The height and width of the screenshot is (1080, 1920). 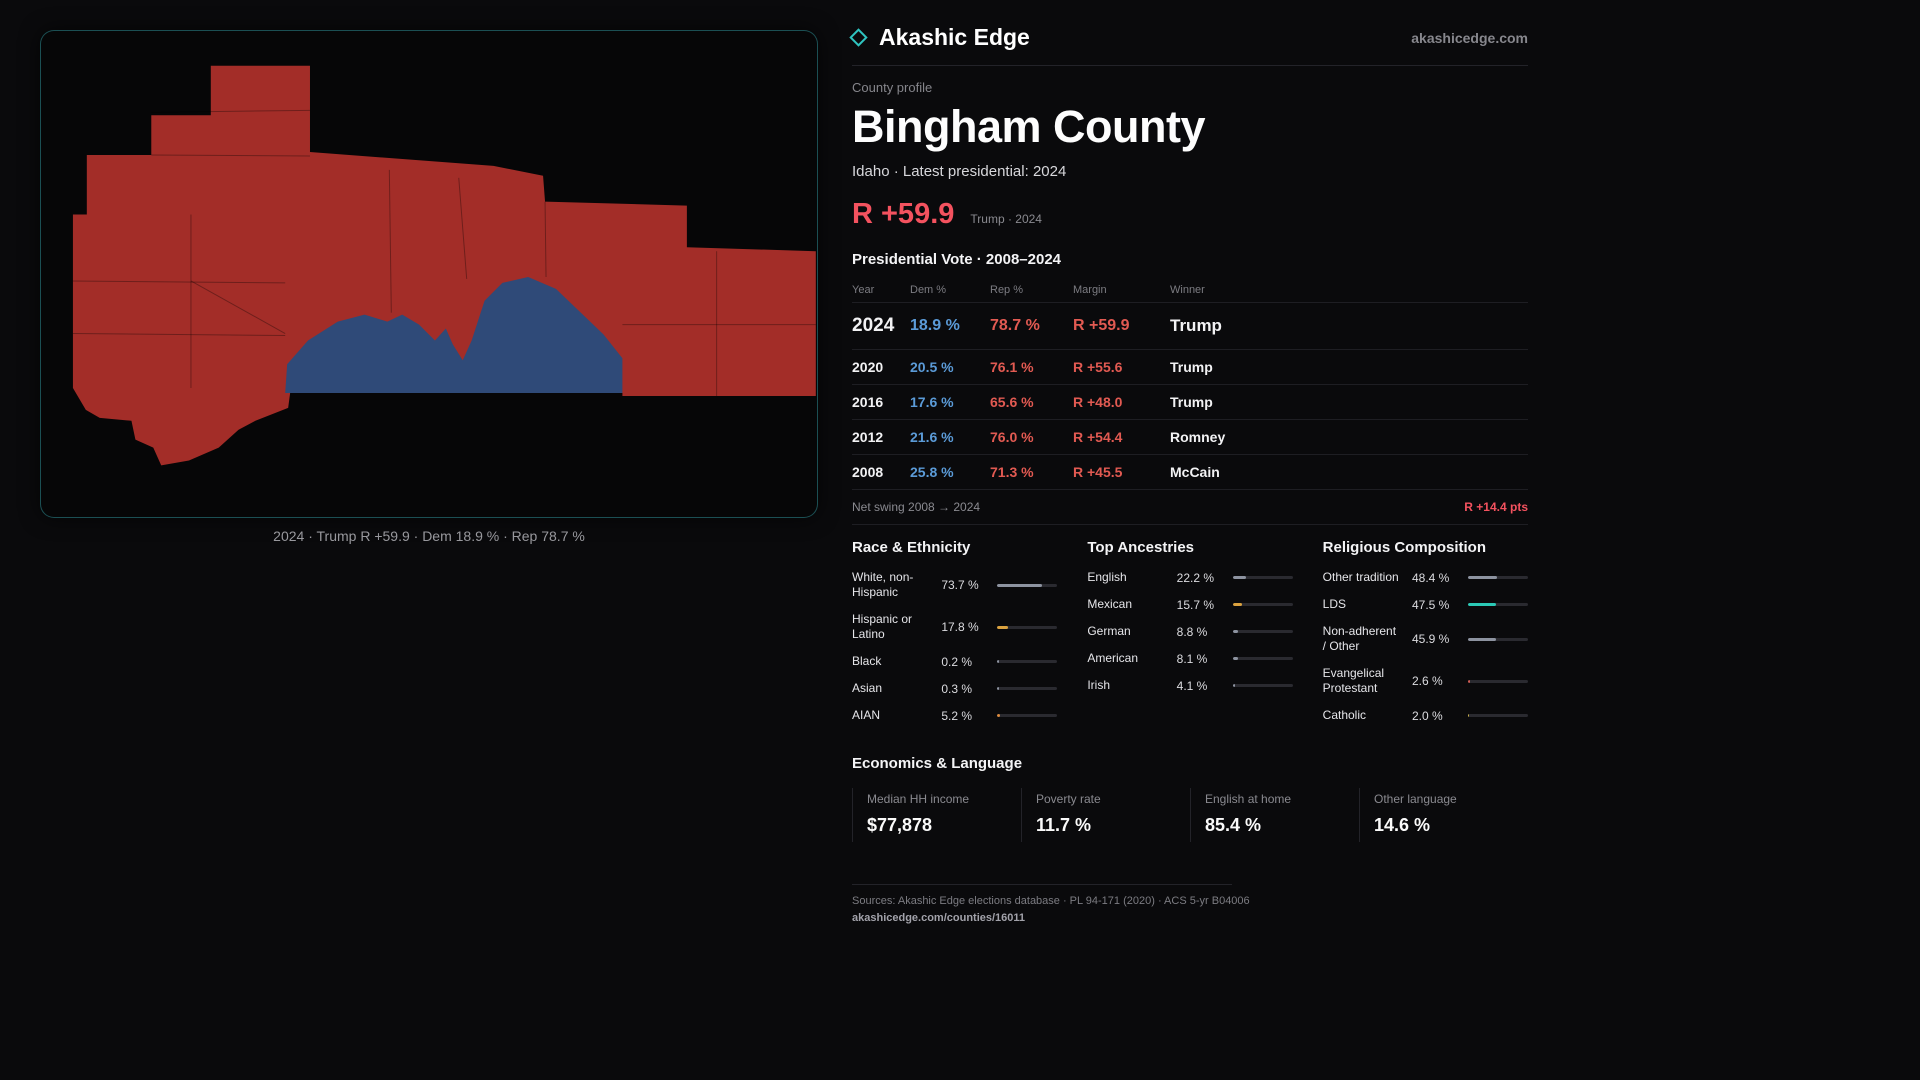 I want to click on cell-rep: 76.1 %, so click(x=1012, y=367).